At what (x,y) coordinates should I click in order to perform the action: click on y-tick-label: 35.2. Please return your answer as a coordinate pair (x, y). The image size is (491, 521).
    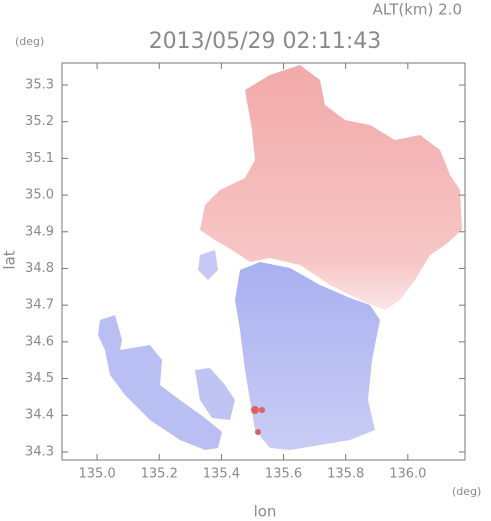
    Looking at the image, I should click on (39, 121).